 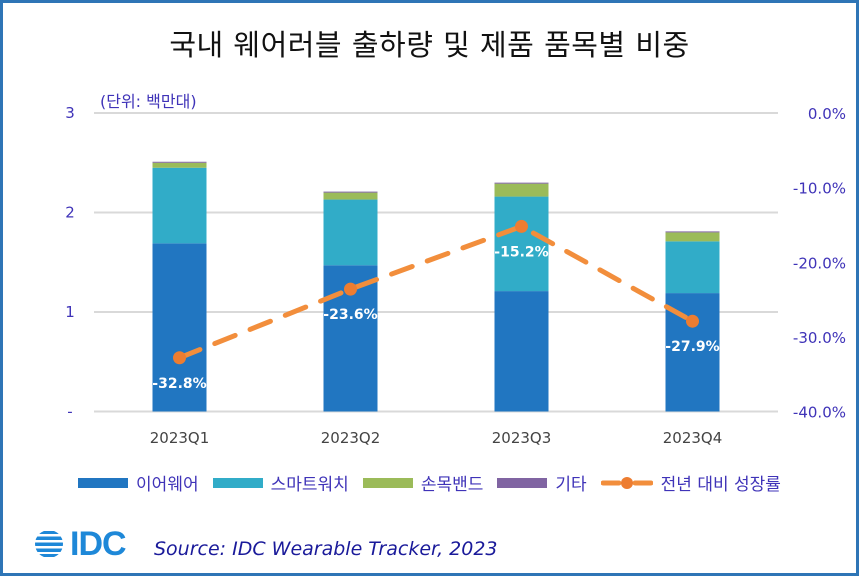 I want to click on legend-swatch-smartwatch, so click(x=237, y=482).